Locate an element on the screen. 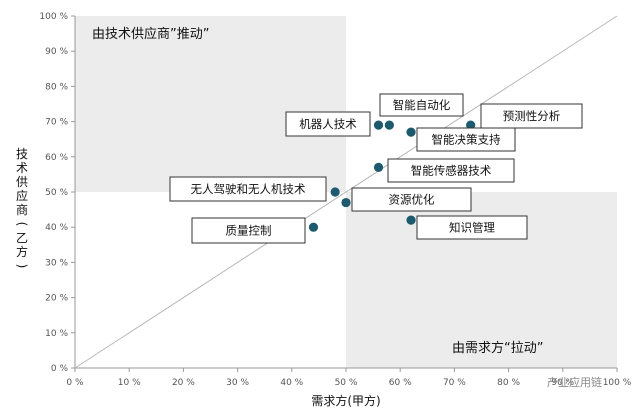 The width and height of the screenshot is (640, 418). point-label: 机器人技术 is located at coordinates (328, 124).